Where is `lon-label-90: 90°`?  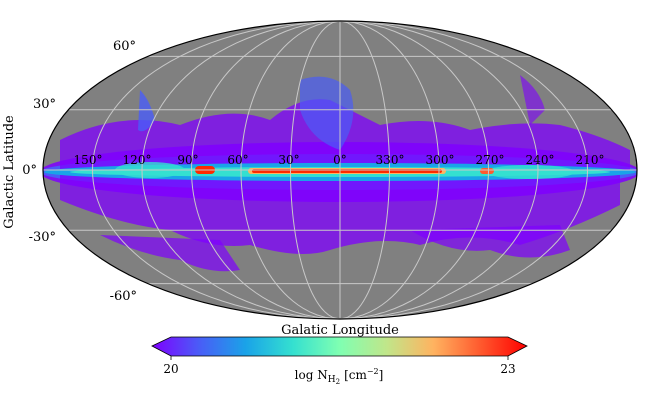
lon-label-90: 90° is located at coordinates (187, 160).